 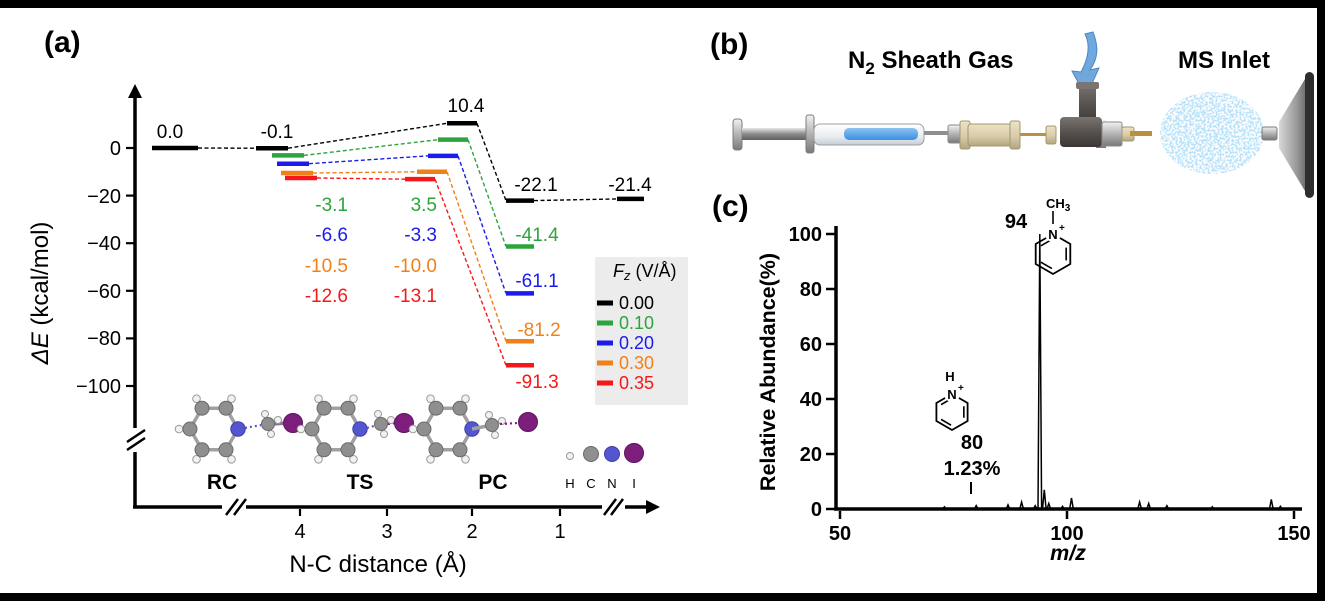 What do you see at coordinates (430, 512) in the screenshot?
I see `a-x-ticks` at bounding box center [430, 512].